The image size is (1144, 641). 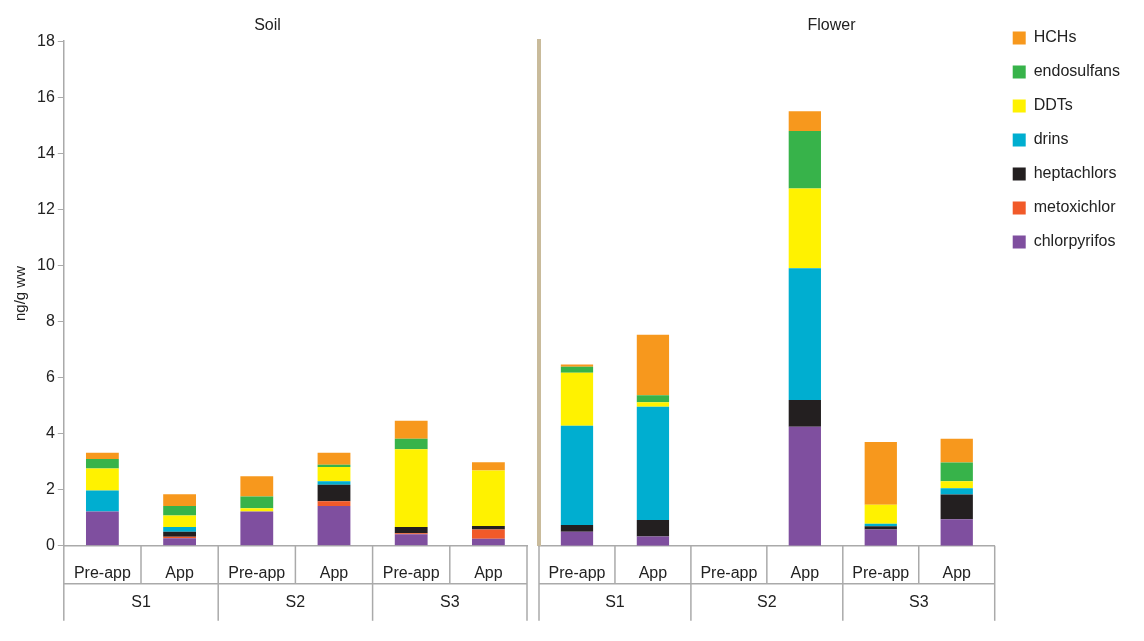 What do you see at coordinates (50, 377) in the screenshot?
I see `y-tick-label: 6` at bounding box center [50, 377].